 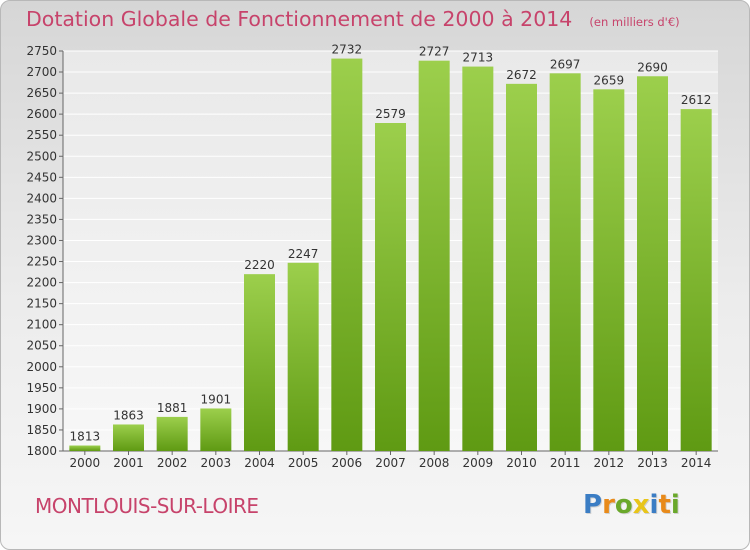 What do you see at coordinates (303, 463) in the screenshot?
I see `x-tick-label: 2005` at bounding box center [303, 463].